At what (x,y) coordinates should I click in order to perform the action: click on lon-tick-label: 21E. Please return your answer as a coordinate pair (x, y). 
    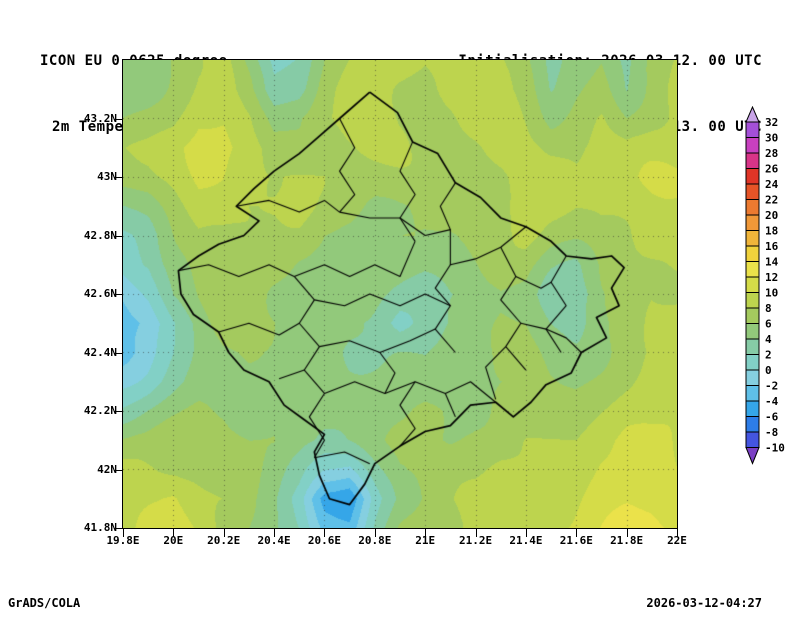
    Looking at the image, I should click on (425, 540).